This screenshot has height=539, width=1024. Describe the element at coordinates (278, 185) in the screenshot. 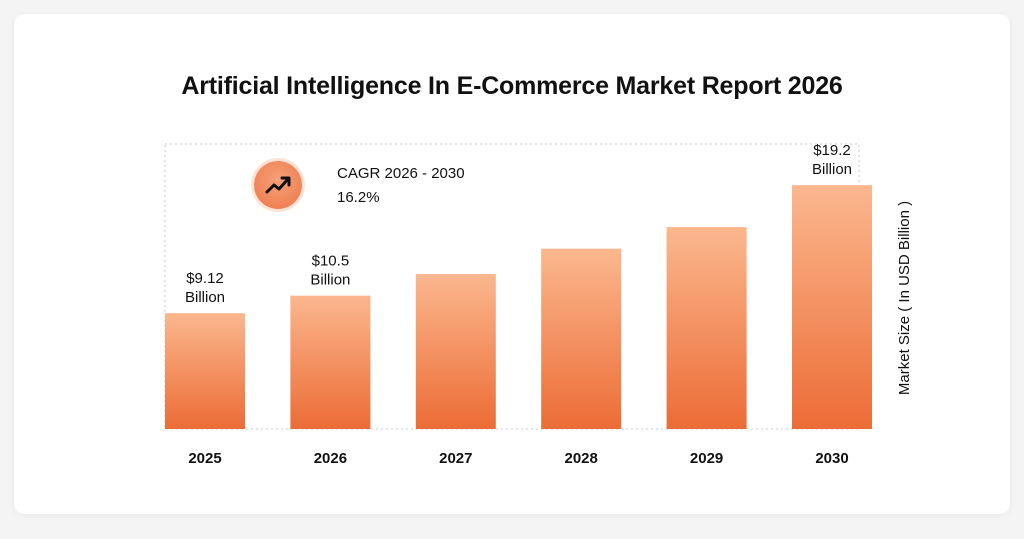

I see `trend-up-icon` at that location.